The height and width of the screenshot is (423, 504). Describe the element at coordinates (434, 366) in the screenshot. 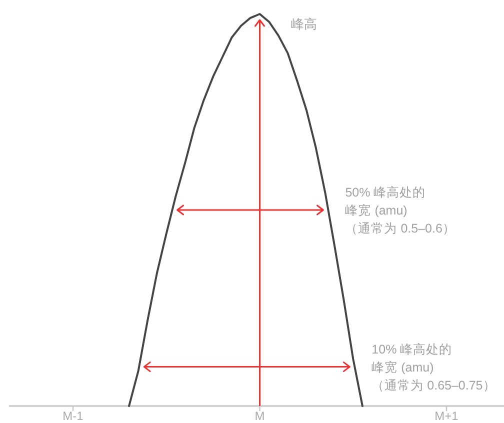

I see `ref-line-label: 10% 峰高处的峰宽 (amu)（通常为 0.65–0.75）` at that location.